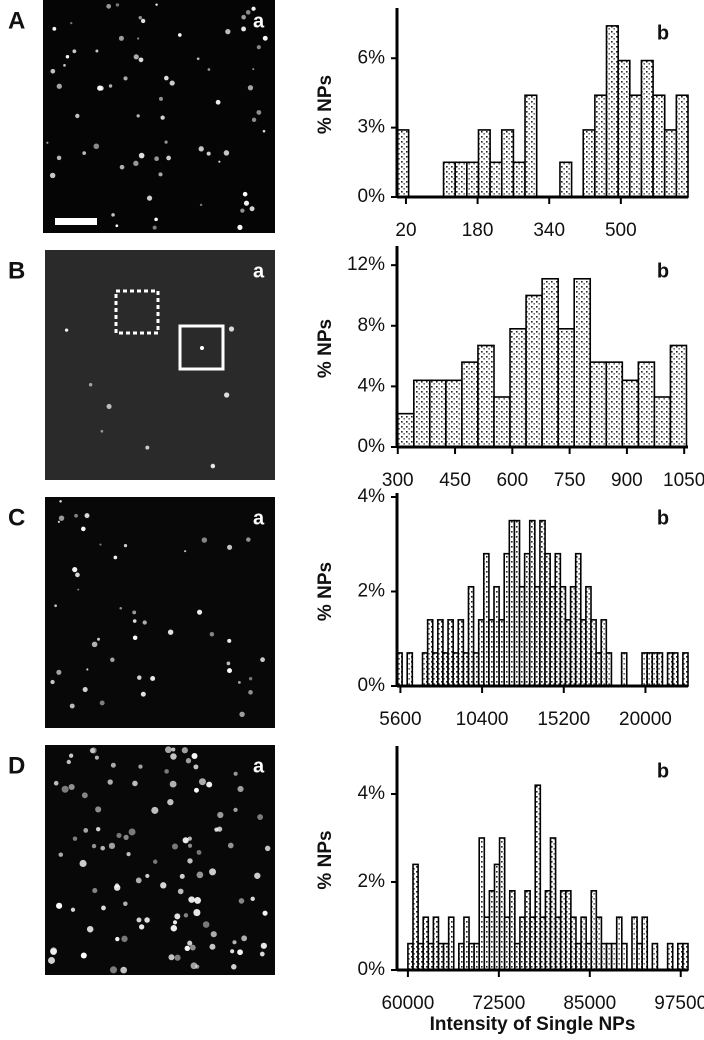 The width and height of the screenshot is (704, 1040). Describe the element at coordinates (400, 719) in the screenshot. I see `x-tick-label: 5600` at that location.